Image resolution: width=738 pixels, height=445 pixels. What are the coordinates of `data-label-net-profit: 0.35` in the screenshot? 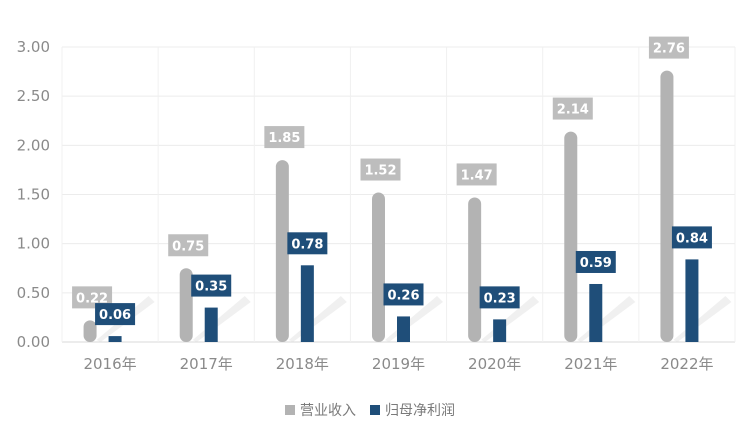 It's located at (211, 287).